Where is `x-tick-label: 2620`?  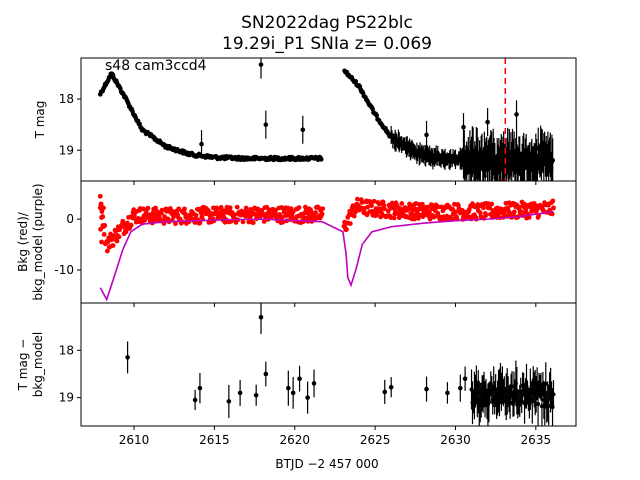 x-tick-label: 2620 is located at coordinates (294, 440).